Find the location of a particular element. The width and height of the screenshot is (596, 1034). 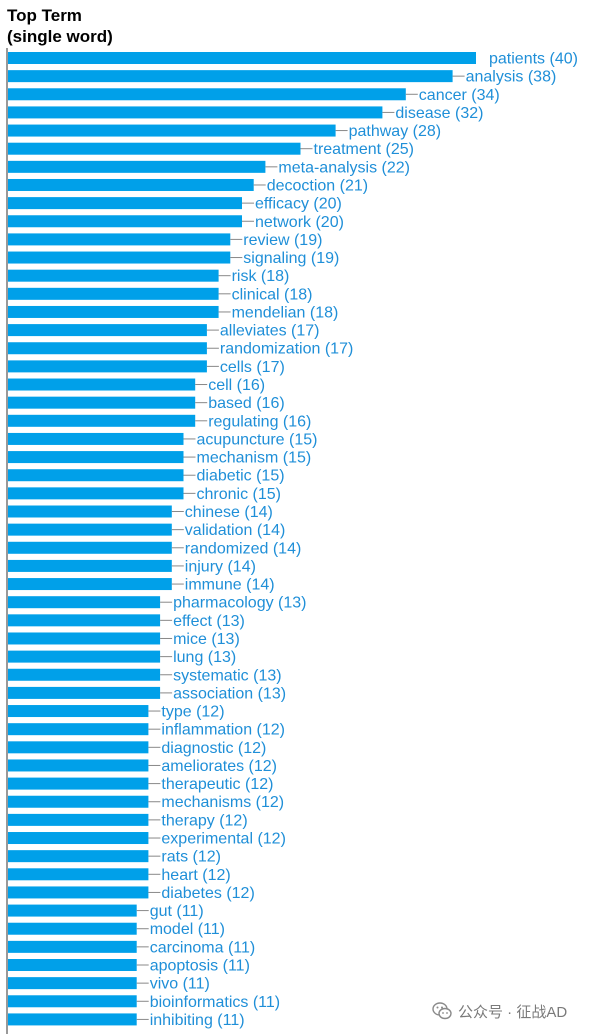

bar-group-network: network (20) is located at coordinates (176, 222).